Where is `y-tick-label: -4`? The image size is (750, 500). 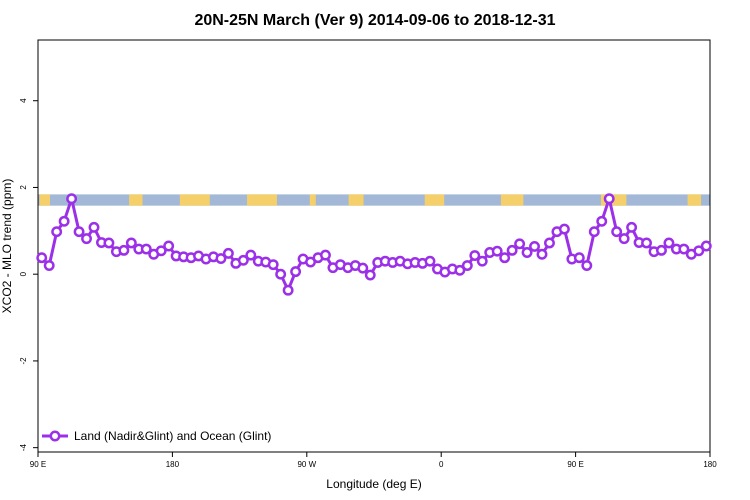 y-tick-label: -4 is located at coordinates (23, 448).